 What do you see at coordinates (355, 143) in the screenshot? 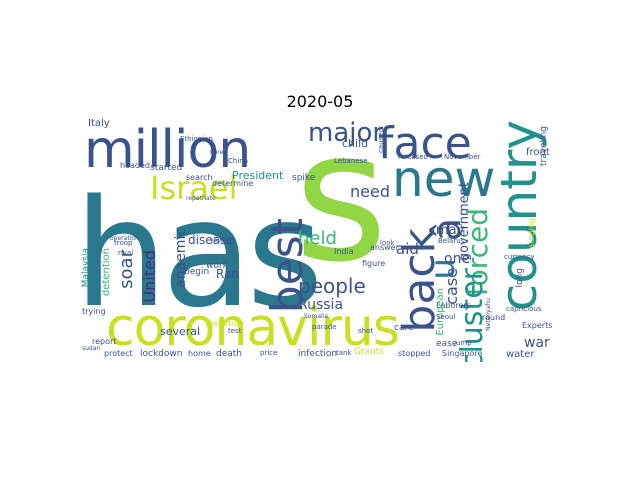
I see `word-child: child` at bounding box center [355, 143].